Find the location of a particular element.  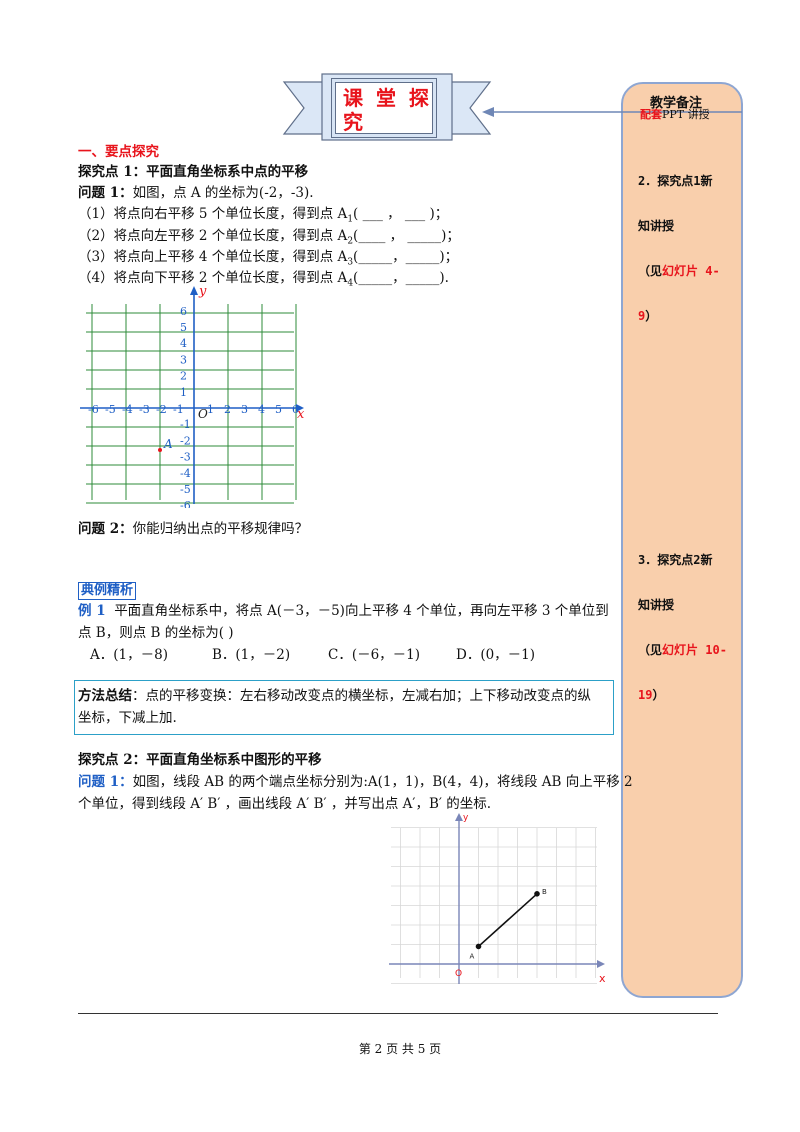

sidebar-subtitle-rest: PPT 讲授 is located at coordinates (686, 114).